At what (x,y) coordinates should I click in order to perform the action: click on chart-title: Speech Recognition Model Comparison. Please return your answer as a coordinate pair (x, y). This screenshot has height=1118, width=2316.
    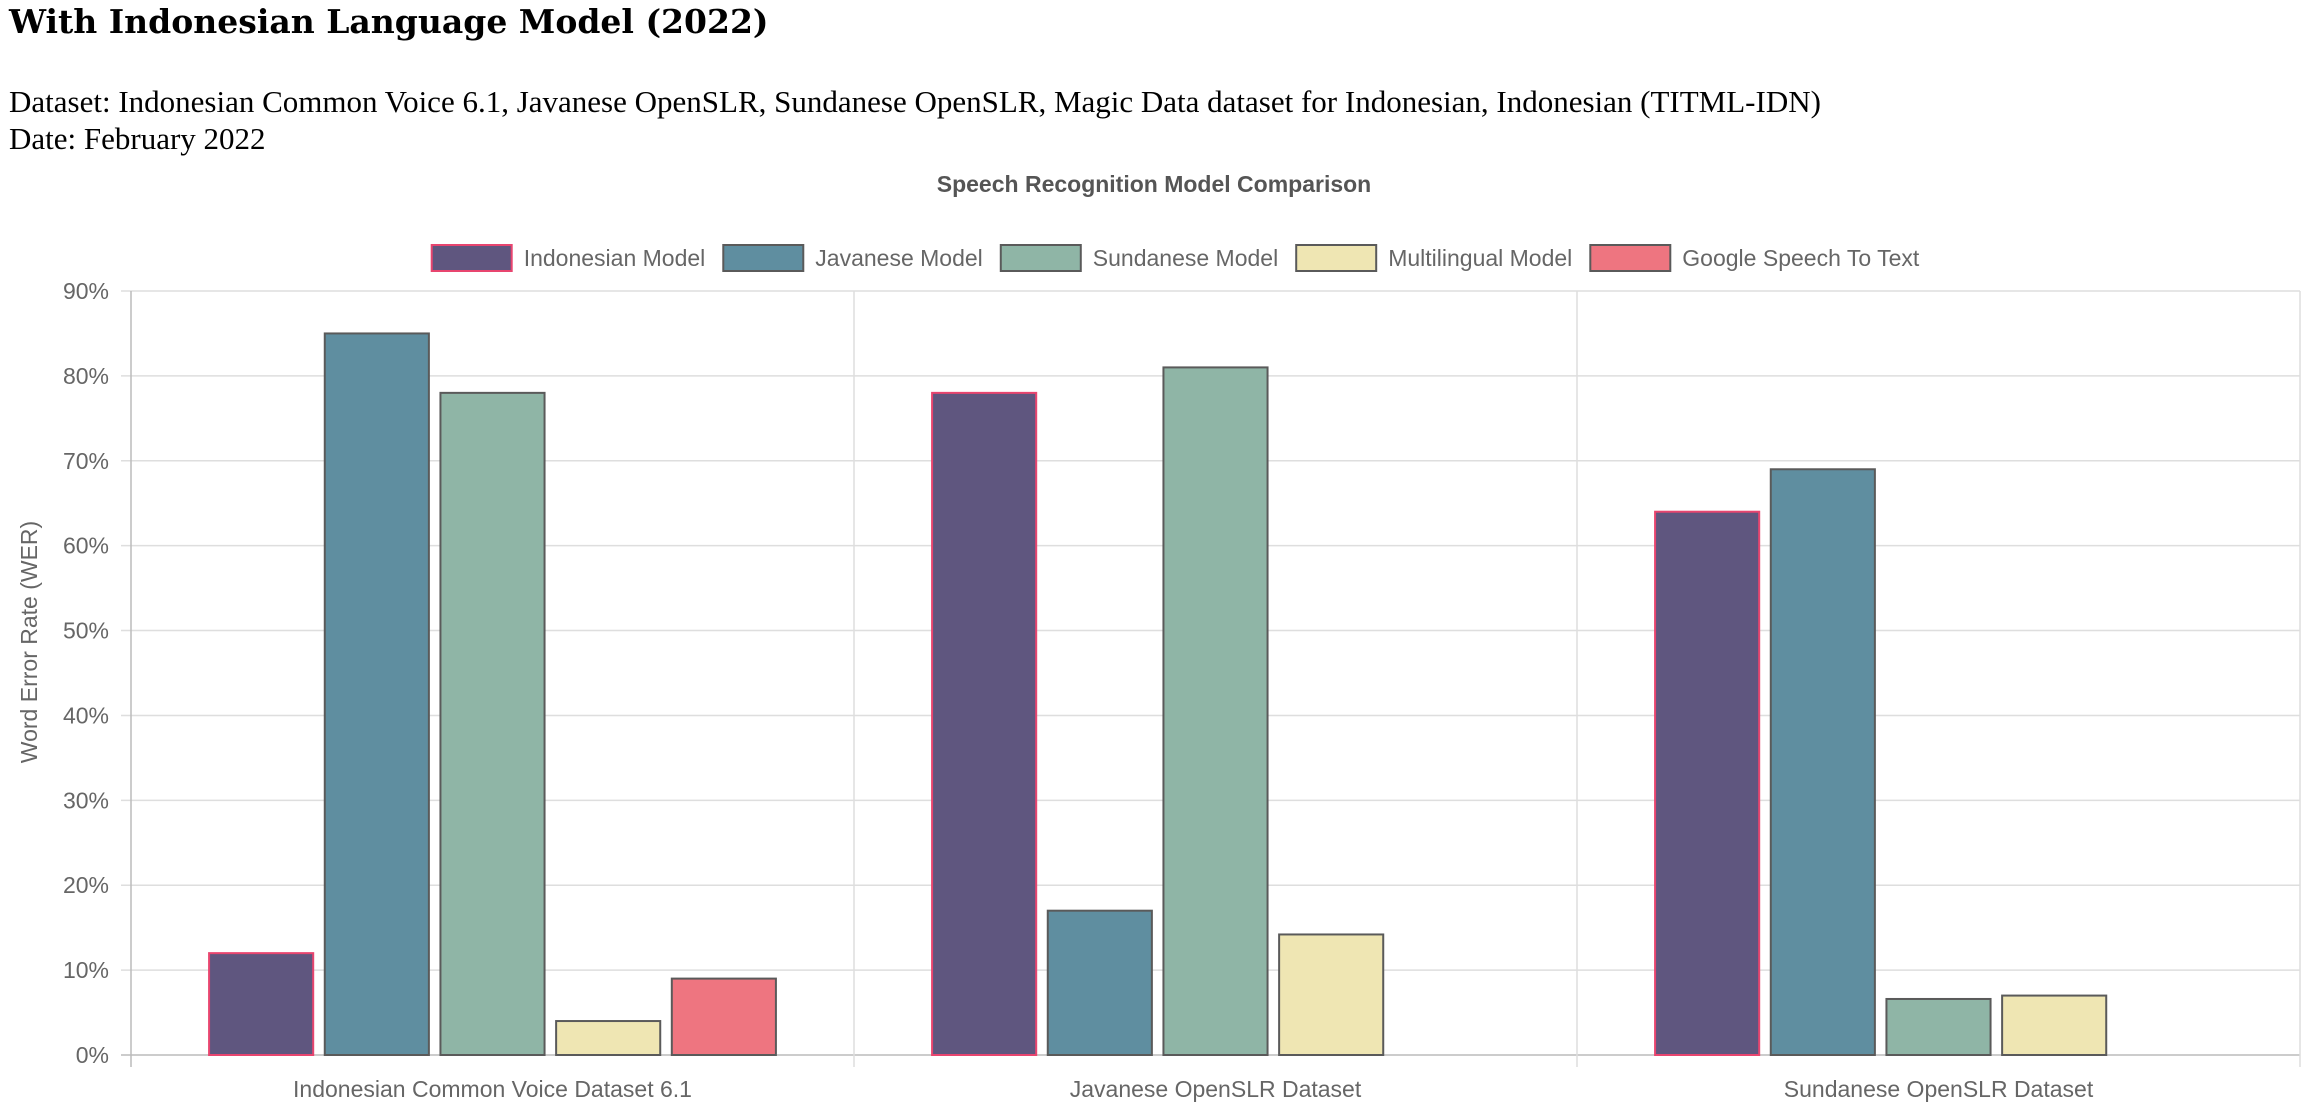
    Looking at the image, I should click on (1154, 184).